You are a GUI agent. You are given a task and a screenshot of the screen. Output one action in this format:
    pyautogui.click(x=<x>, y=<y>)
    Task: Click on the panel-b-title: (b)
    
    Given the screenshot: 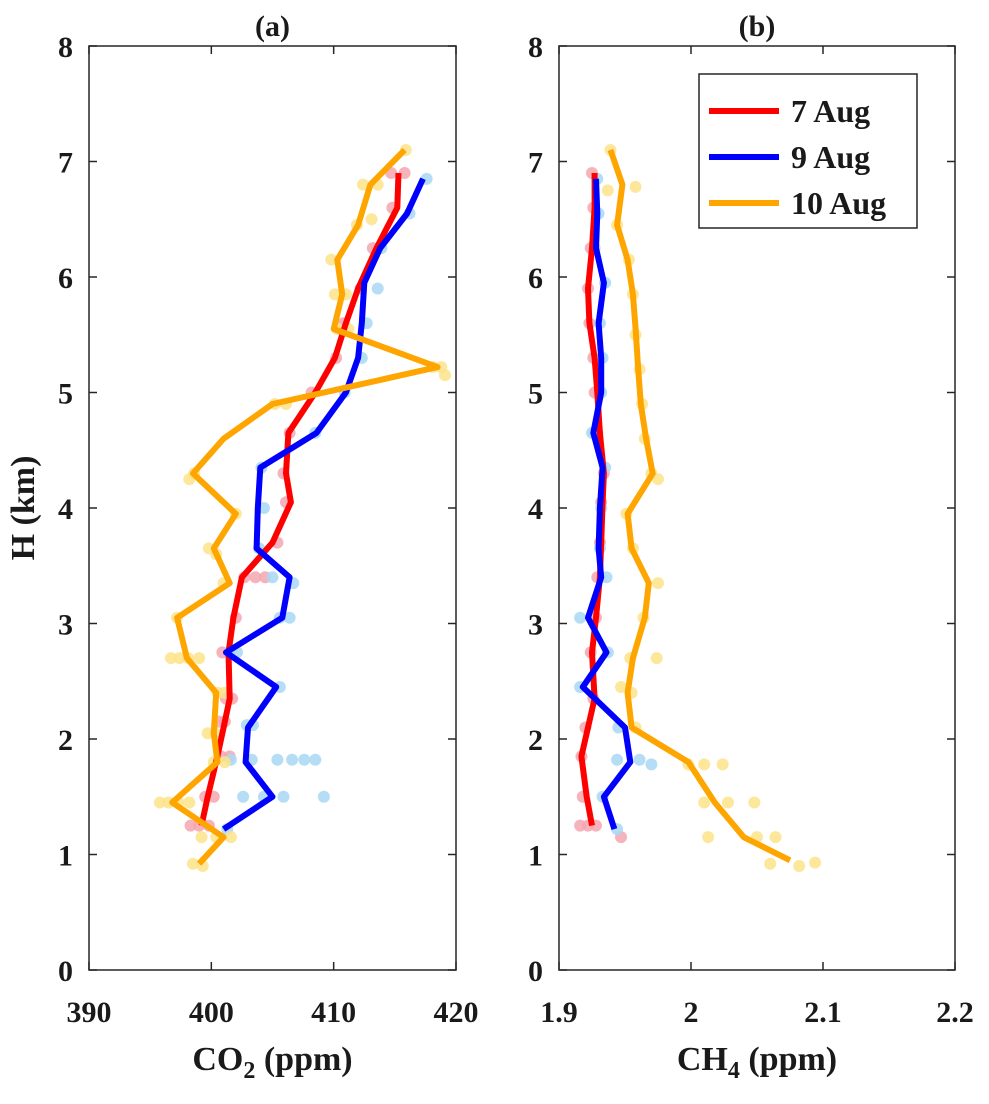 What is the action you would take?
    pyautogui.click(x=757, y=26)
    